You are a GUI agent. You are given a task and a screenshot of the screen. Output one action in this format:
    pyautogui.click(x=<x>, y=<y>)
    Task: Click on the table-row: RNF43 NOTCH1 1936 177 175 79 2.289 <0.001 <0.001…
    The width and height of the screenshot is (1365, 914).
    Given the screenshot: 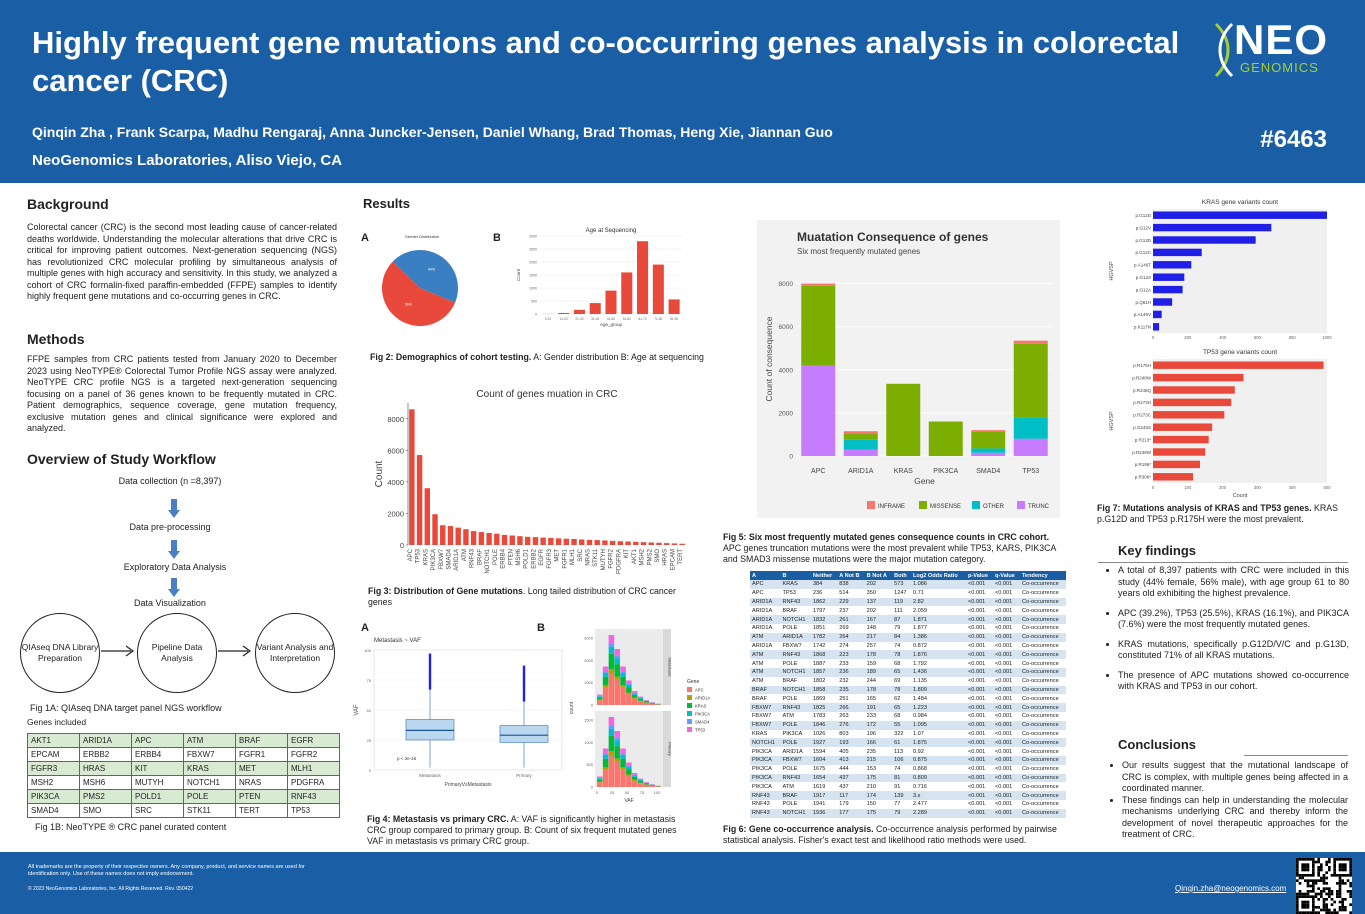 What is the action you would take?
    pyautogui.click(x=908, y=813)
    